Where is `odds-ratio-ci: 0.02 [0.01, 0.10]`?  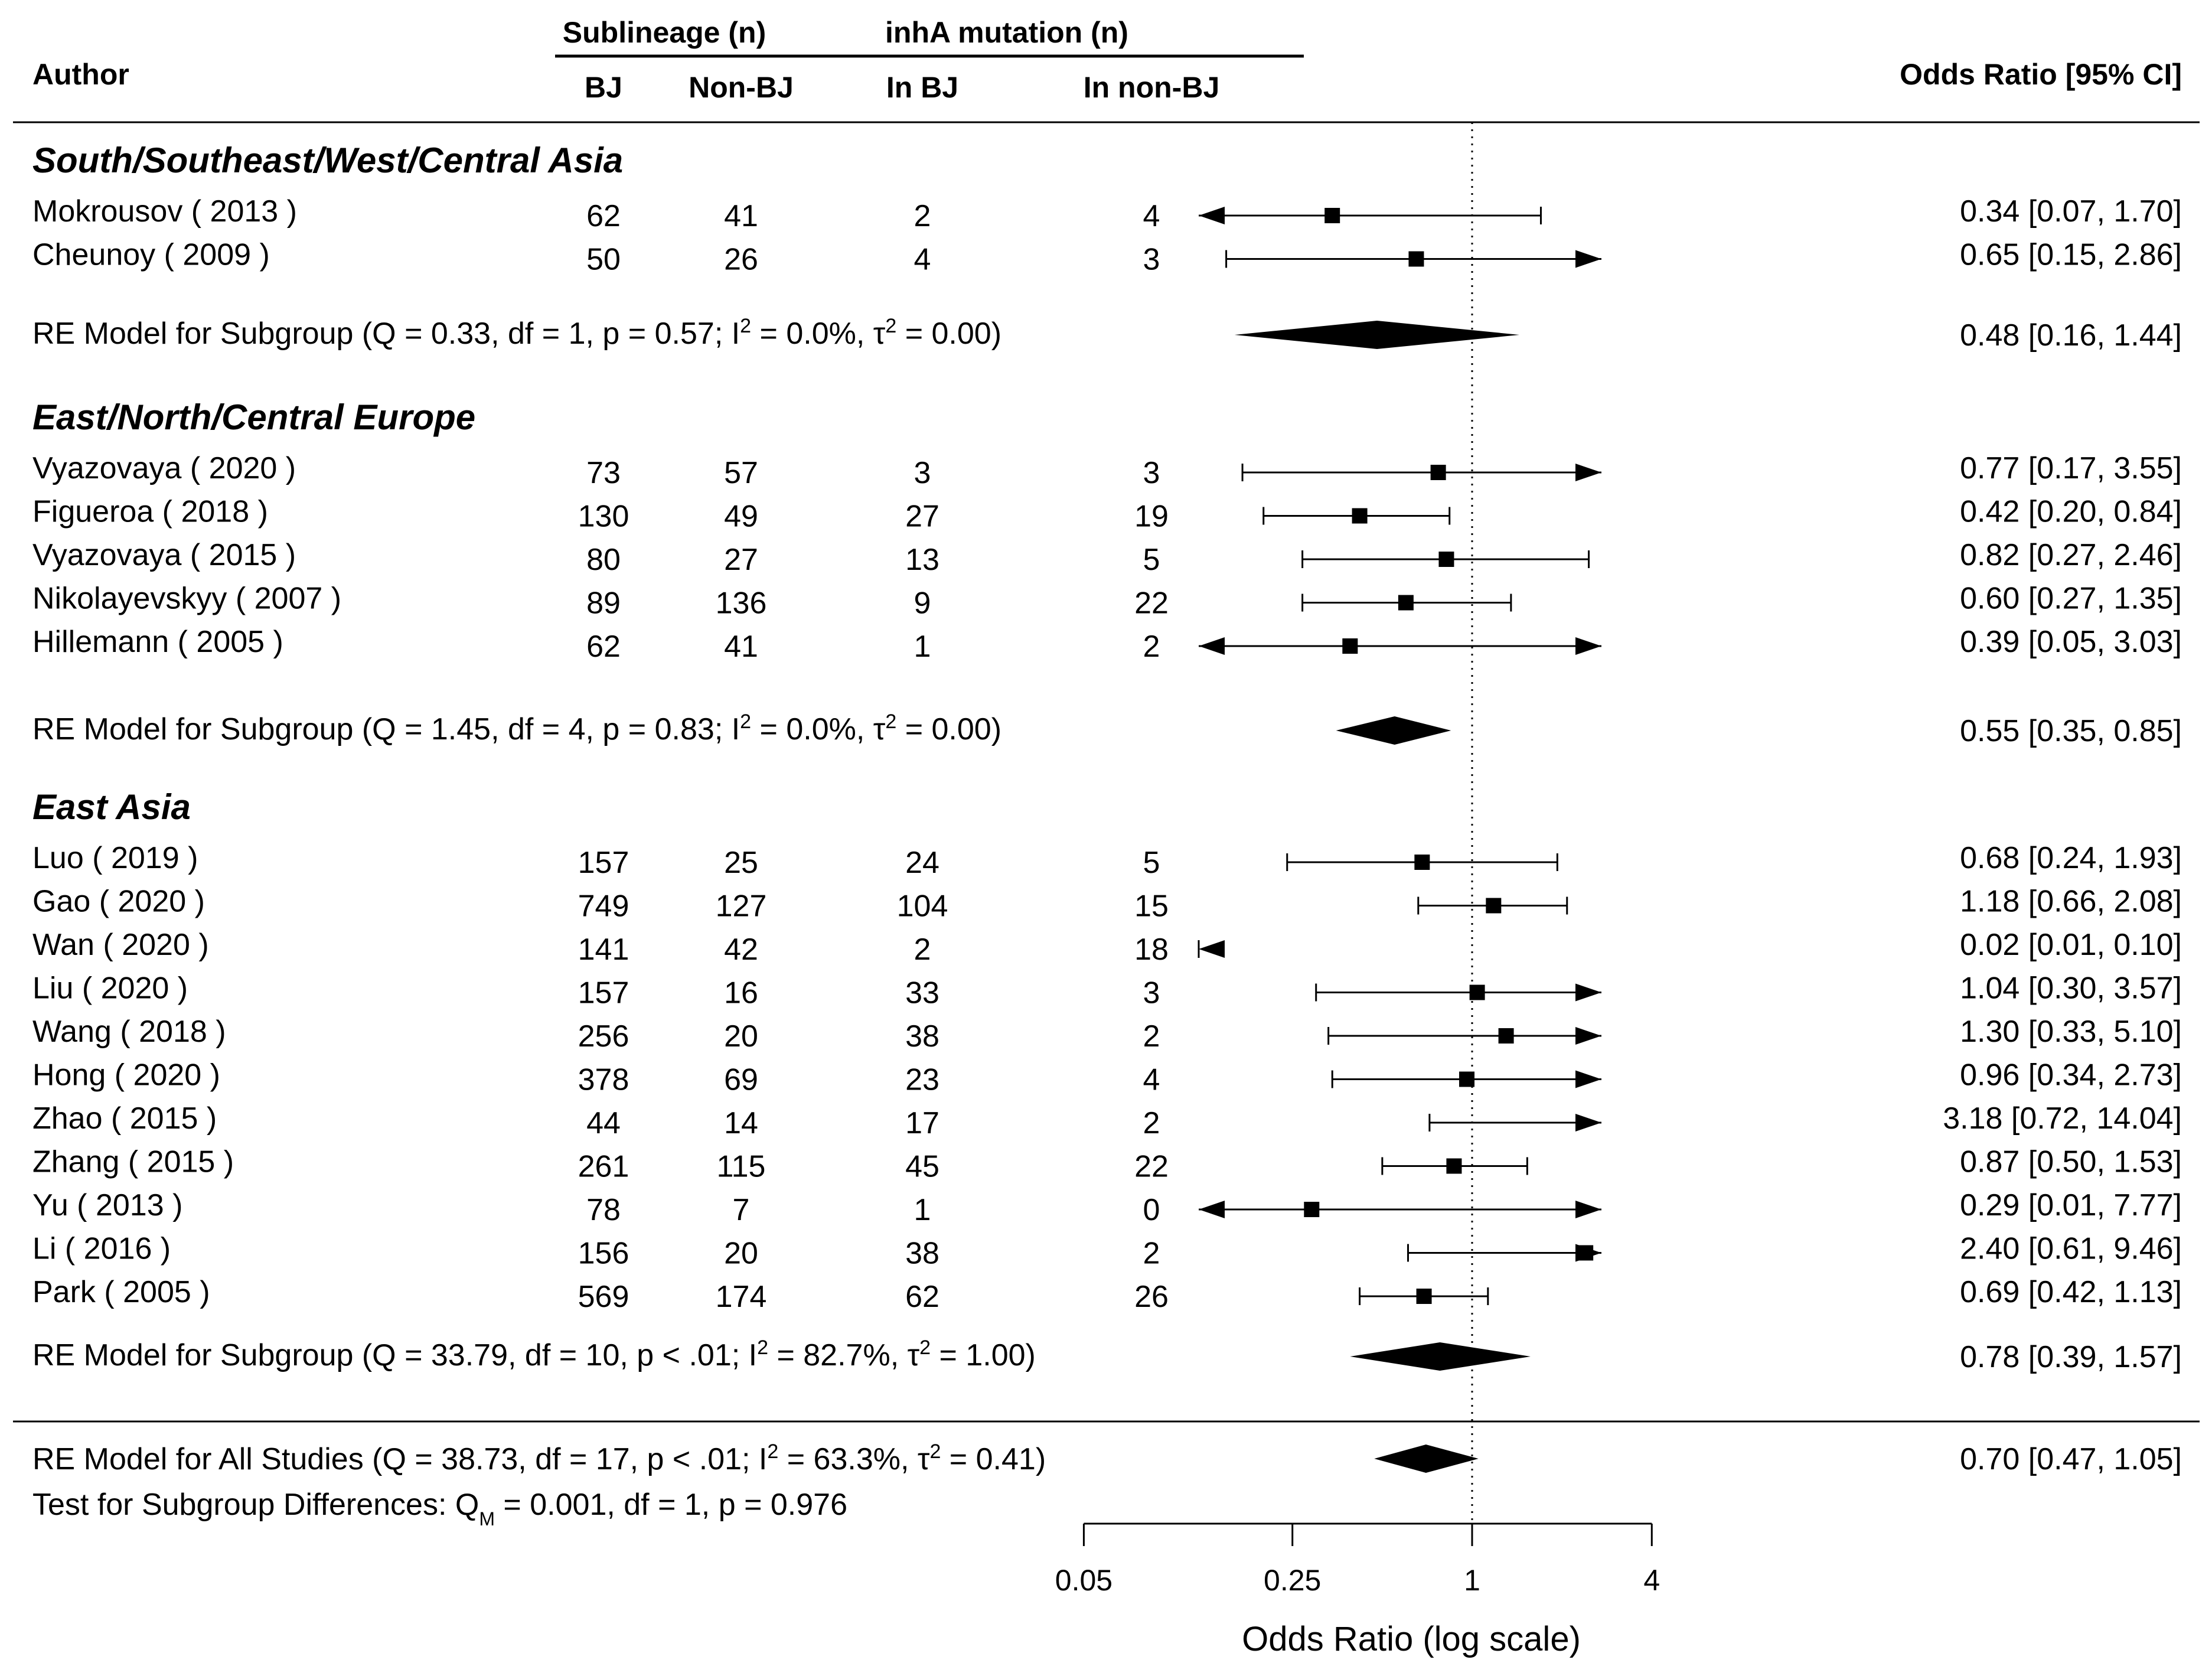 odds-ratio-ci: 0.02 [0.01, 0.10] is located at coordinates (2071, 945).